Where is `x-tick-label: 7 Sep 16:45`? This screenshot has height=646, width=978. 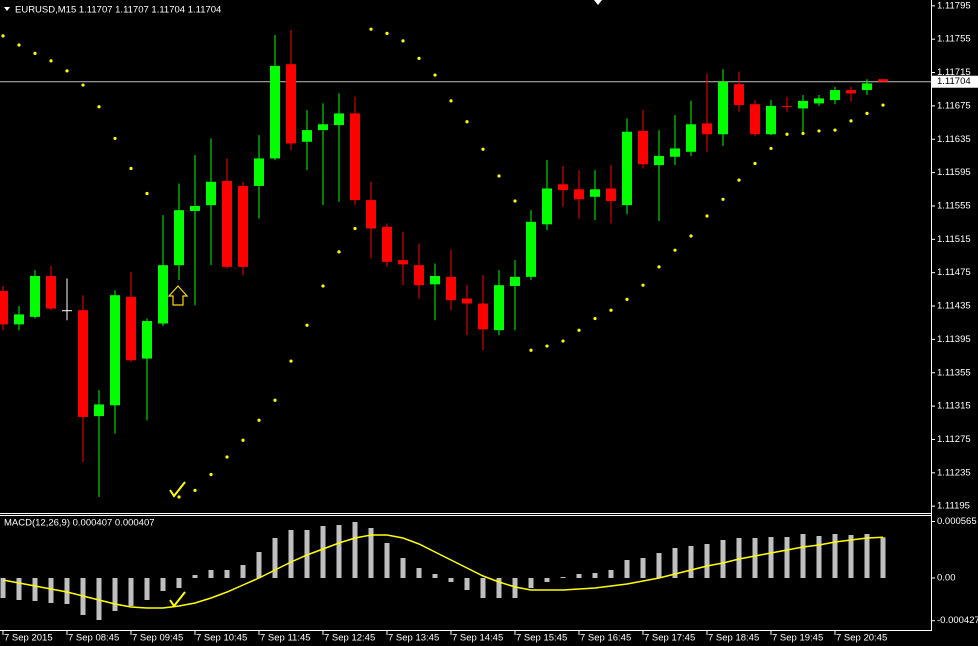
x-tick-label: 7 Sep 16:45 is located at coordinates (605, 638).